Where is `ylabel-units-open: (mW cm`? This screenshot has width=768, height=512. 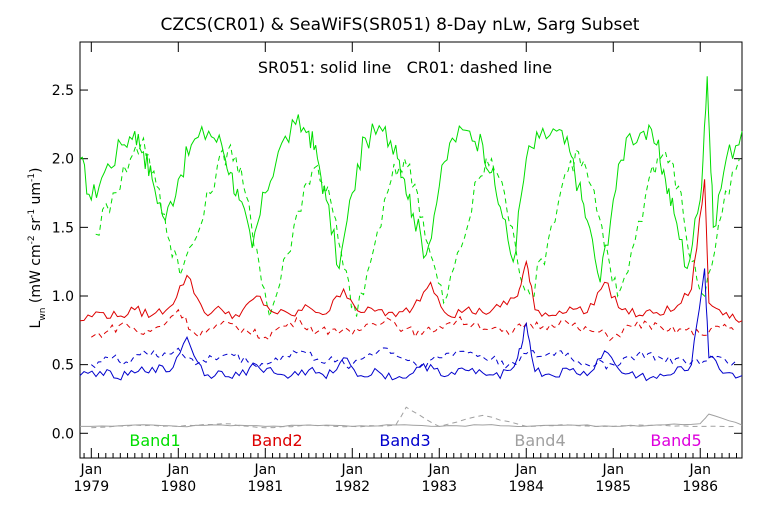 ylabel-units-open: (mW cm is located at coordinates (36, 275).